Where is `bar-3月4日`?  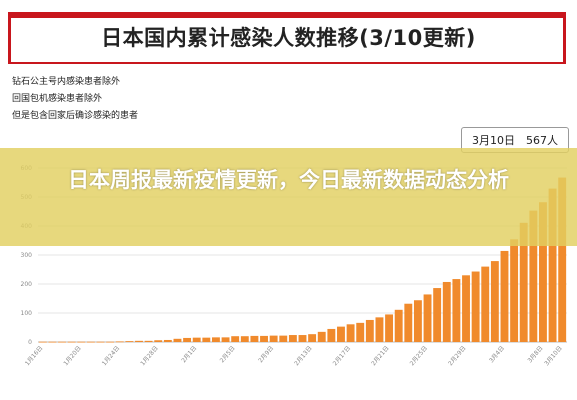 bar-3月4日 is located at coordinates (504, 296).